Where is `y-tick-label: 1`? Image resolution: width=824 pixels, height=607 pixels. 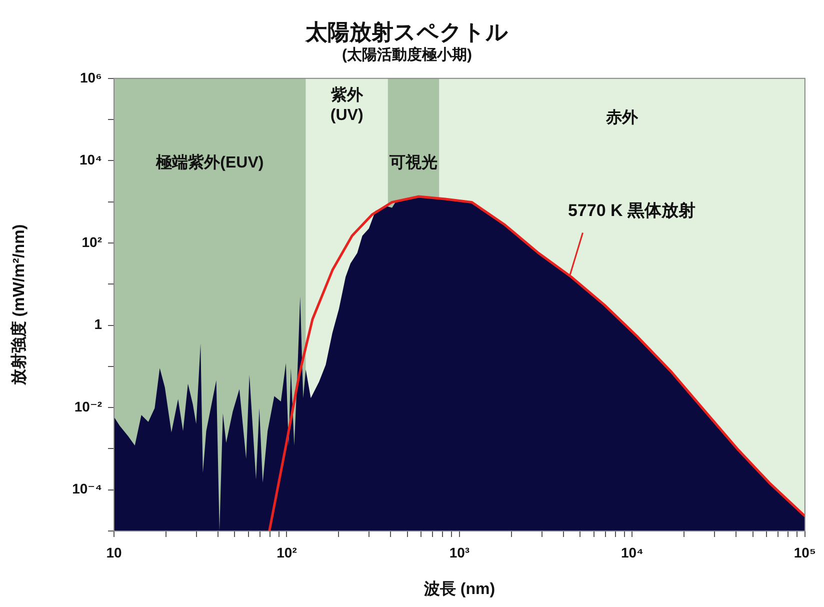
y-tick-label: 1 is located at coordinates (98, 324).